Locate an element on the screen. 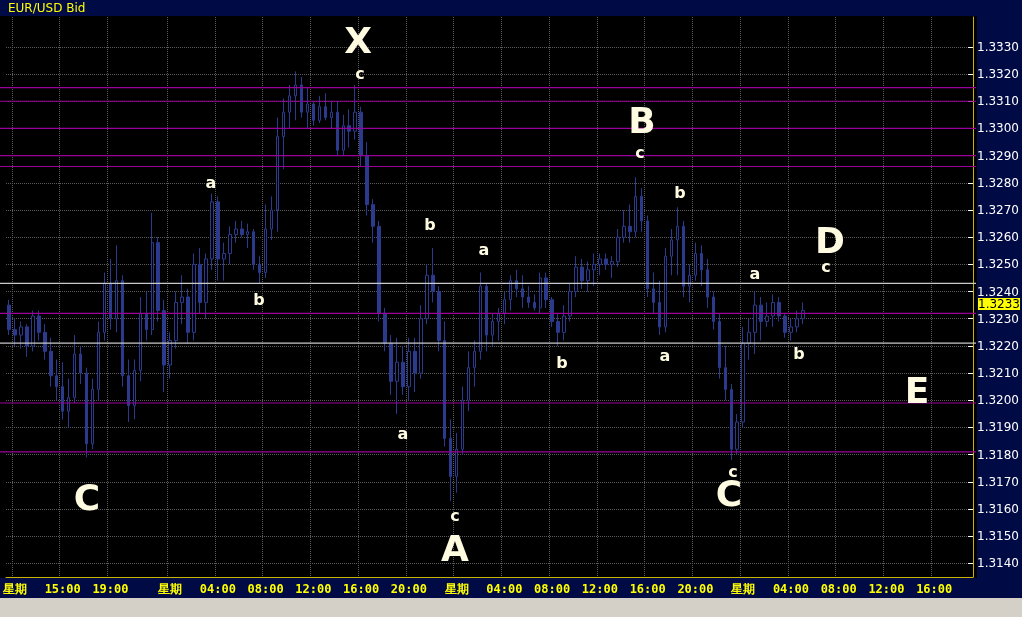 The image size is (1022, 617). y-tick-label: 1.3320 is located at coordinates (998, 74).